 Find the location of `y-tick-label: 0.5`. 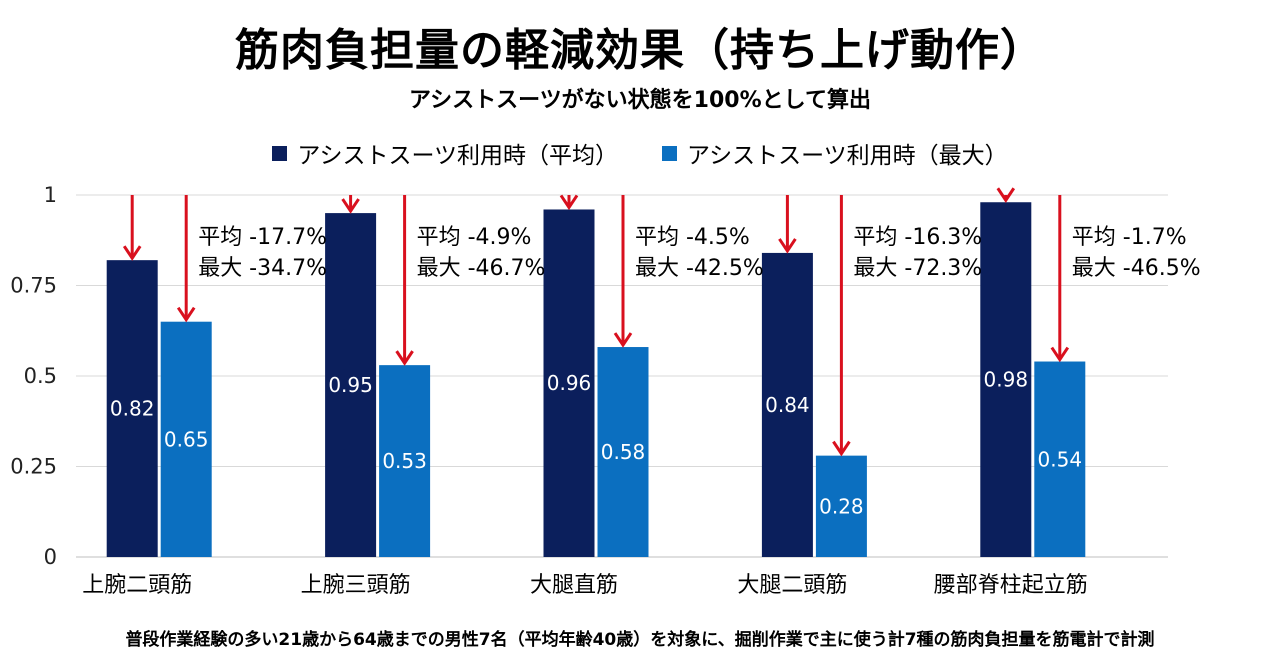

y-tick-label: 0.5 is located at coordinates (40, 376).